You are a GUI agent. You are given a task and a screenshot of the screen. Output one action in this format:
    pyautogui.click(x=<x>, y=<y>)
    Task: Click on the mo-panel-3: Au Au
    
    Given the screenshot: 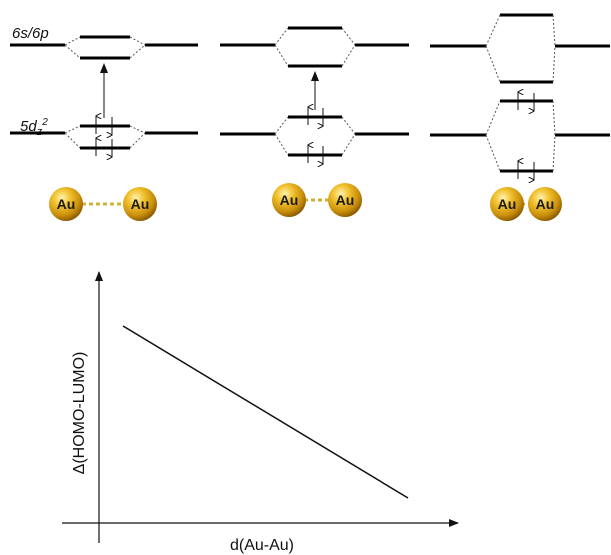 What is the action you would take?
    pyautogui.click(x=520, y=117)
    